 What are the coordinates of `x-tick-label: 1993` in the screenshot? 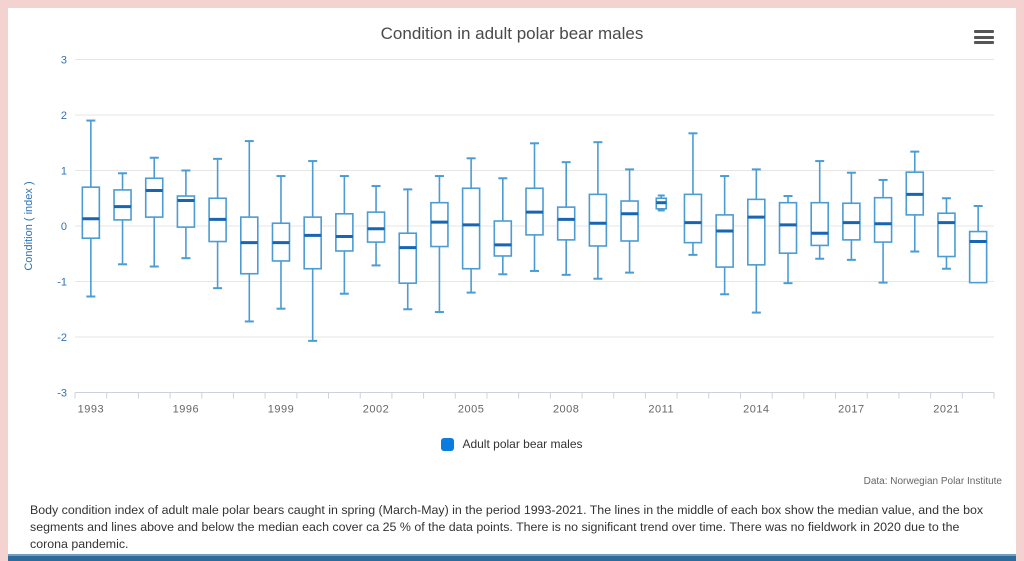 It's located at (91, 410).